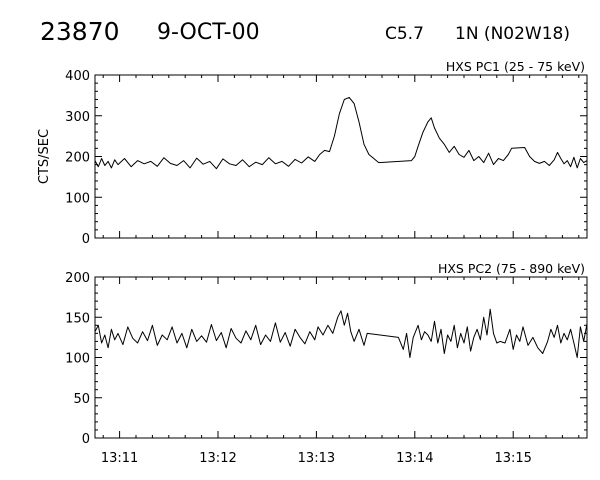  Describe the element at coordinates (80, 31) in the screenshot. I see `event-number: 23870` at that location.